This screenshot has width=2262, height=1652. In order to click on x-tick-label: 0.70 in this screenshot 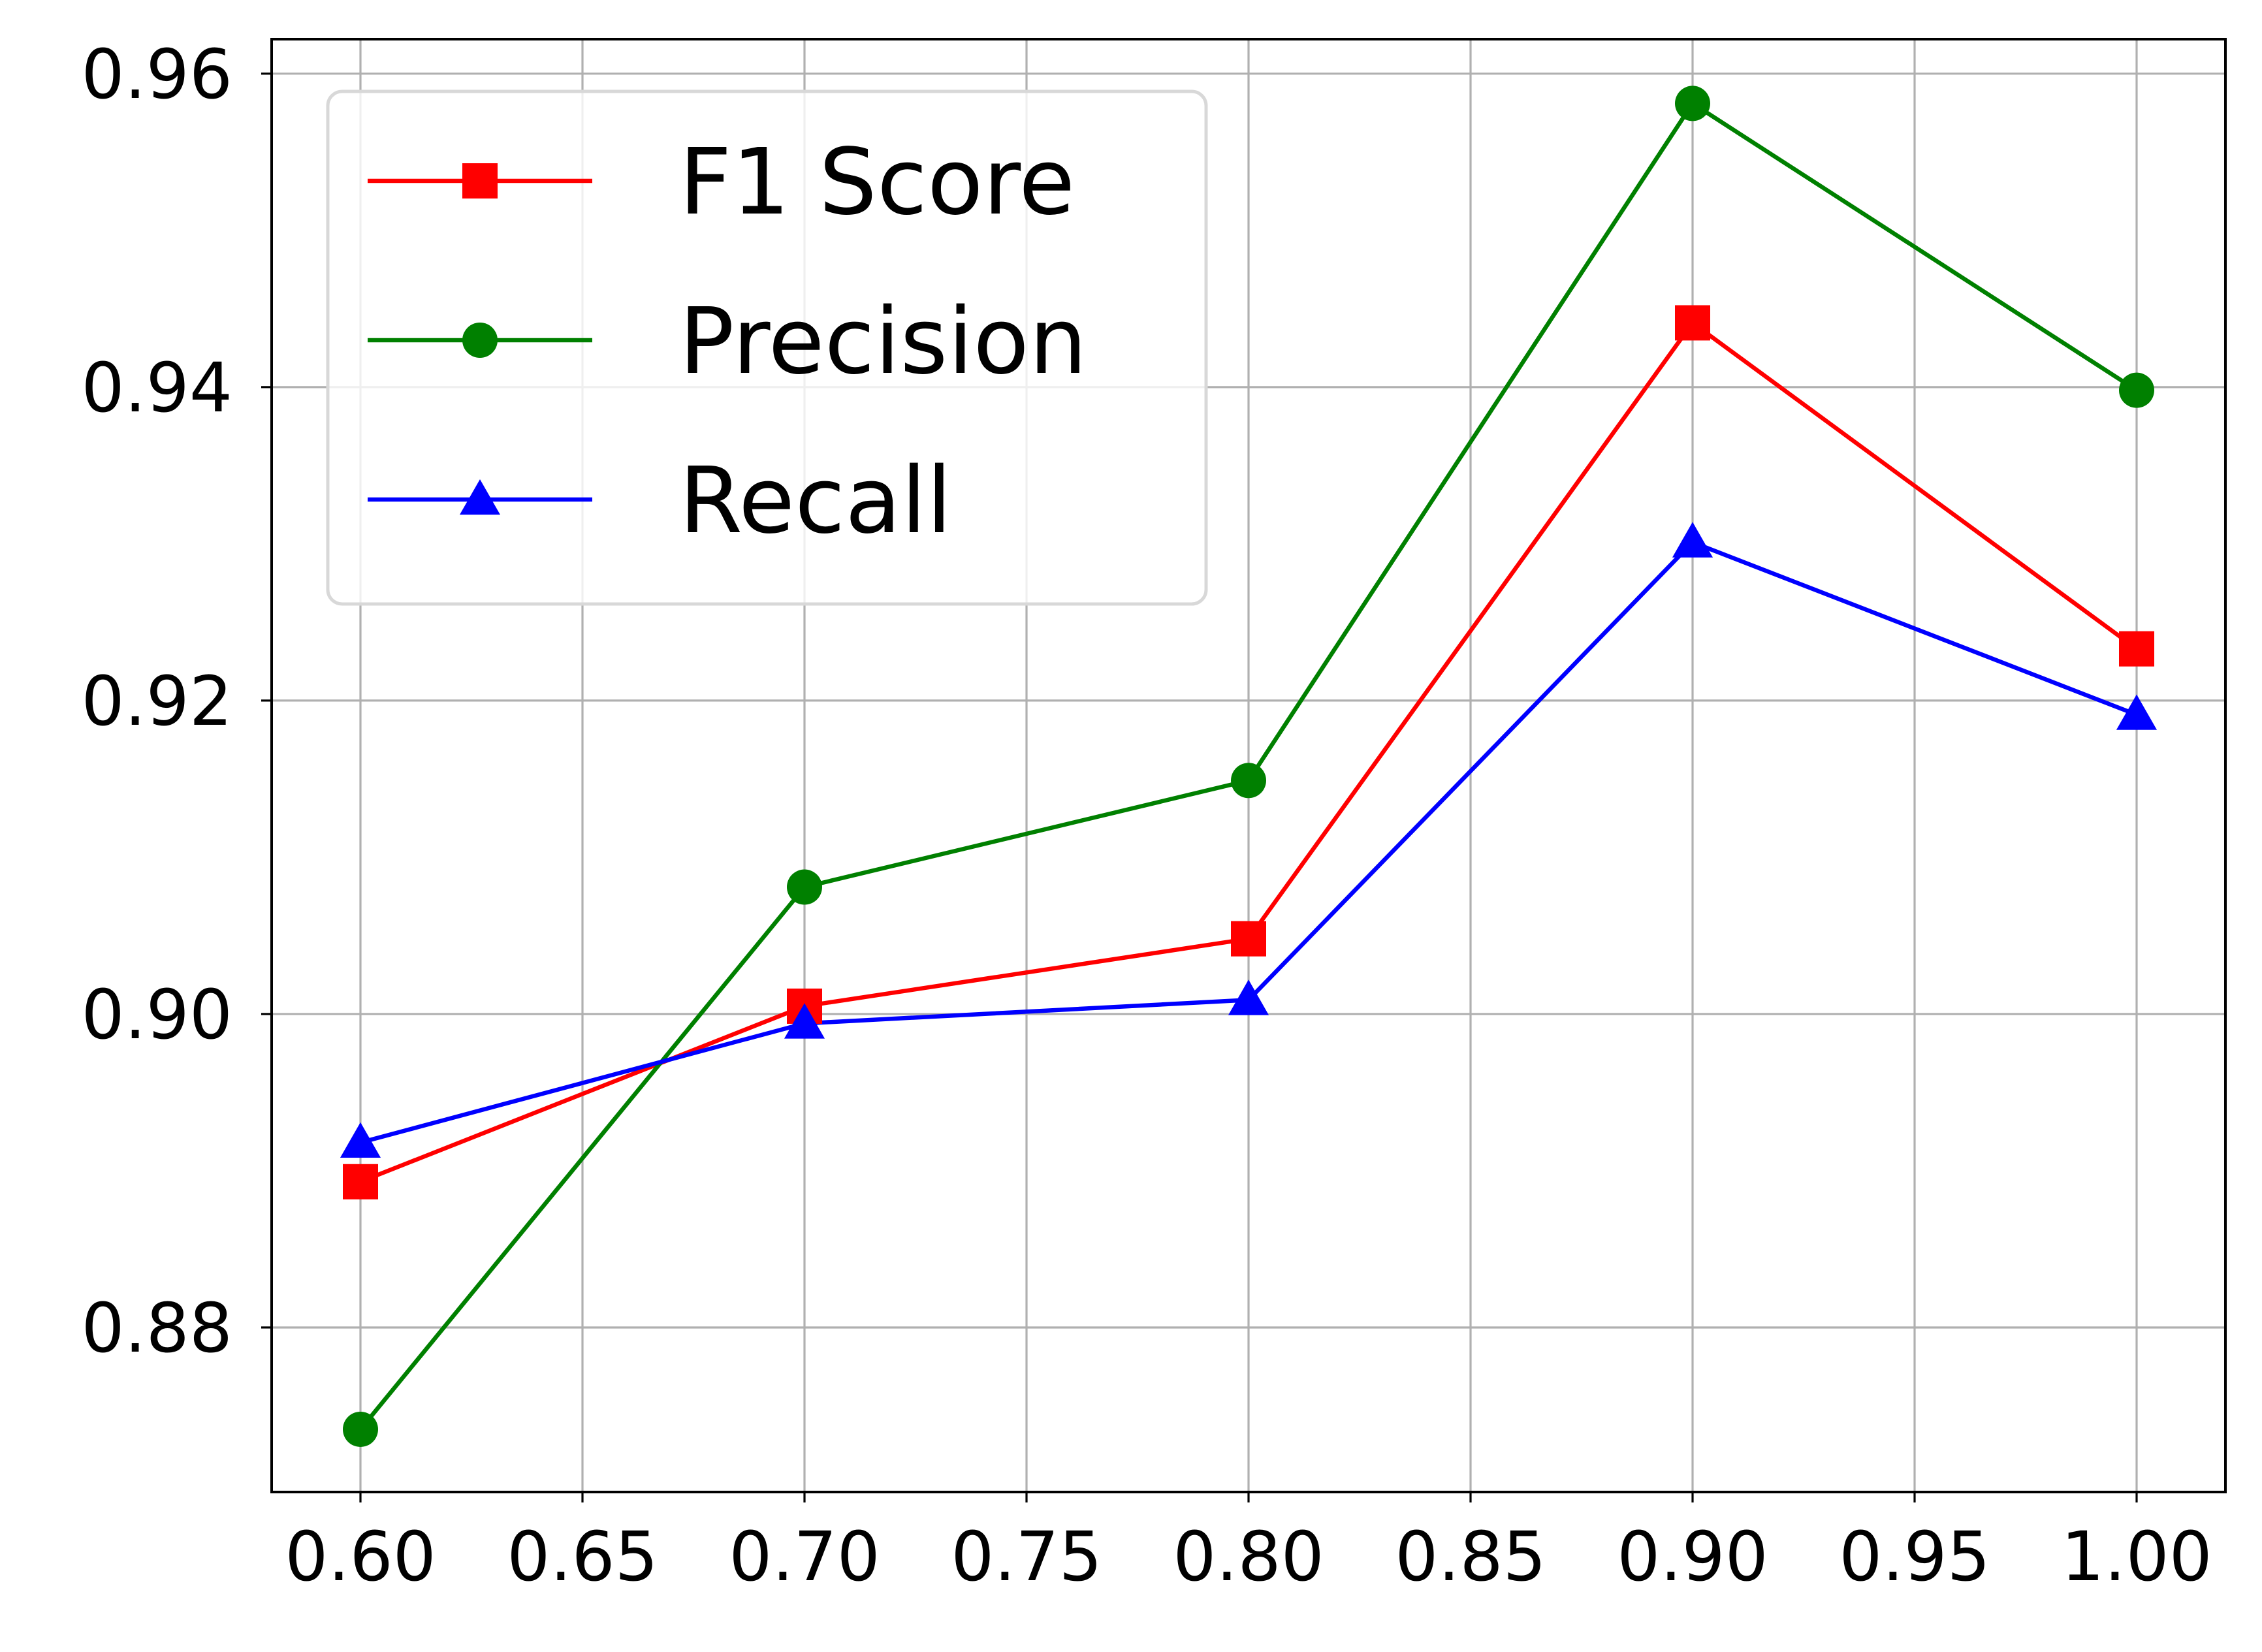, I will do `click(805, 1557)`.